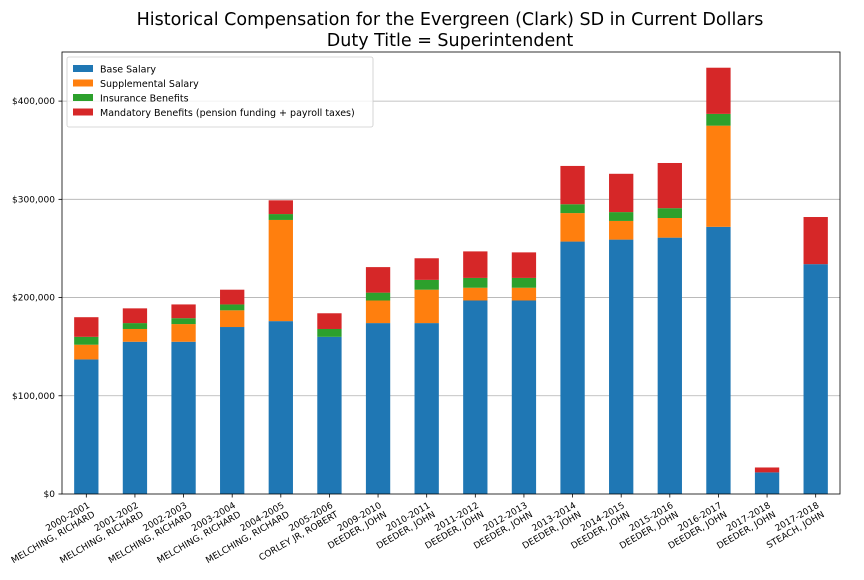 The image size is (864, 580). I want to click on y-tick-label: $300,000, so click(33, 200).